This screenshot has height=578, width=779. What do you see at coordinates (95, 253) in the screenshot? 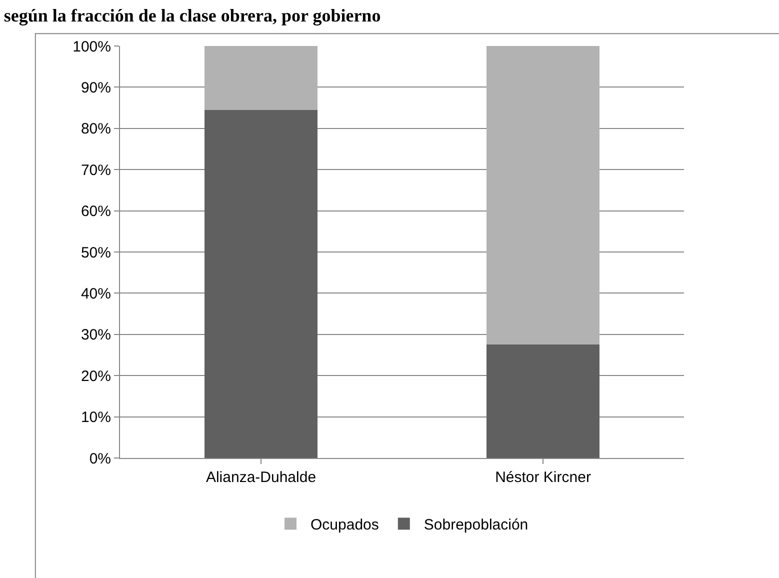
I see `y-tick-label: 50%` at bounding box center [95, 253].